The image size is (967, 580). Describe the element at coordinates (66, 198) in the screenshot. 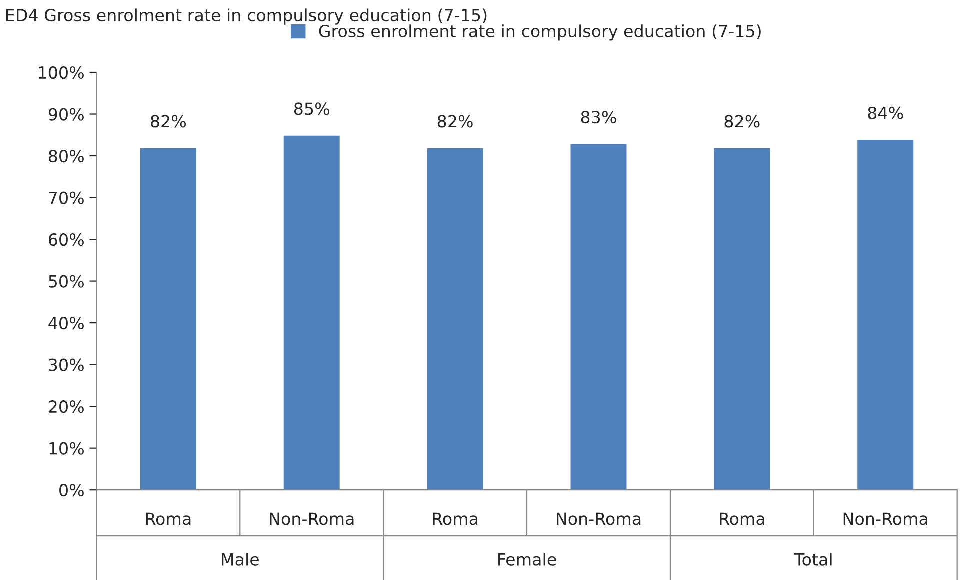

I see `y-tick-label: 70%` at that location.